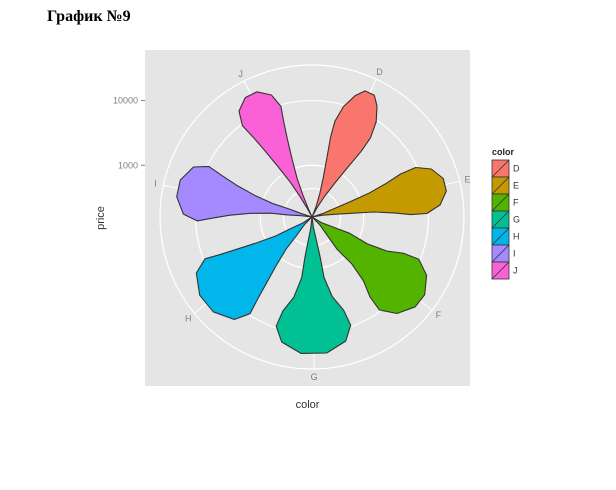 This screenshot has width=616, height=490. What do you see at coordinates (244, 193) in the screenshot?
I see `violin-I` at bounding box center [244, 193].